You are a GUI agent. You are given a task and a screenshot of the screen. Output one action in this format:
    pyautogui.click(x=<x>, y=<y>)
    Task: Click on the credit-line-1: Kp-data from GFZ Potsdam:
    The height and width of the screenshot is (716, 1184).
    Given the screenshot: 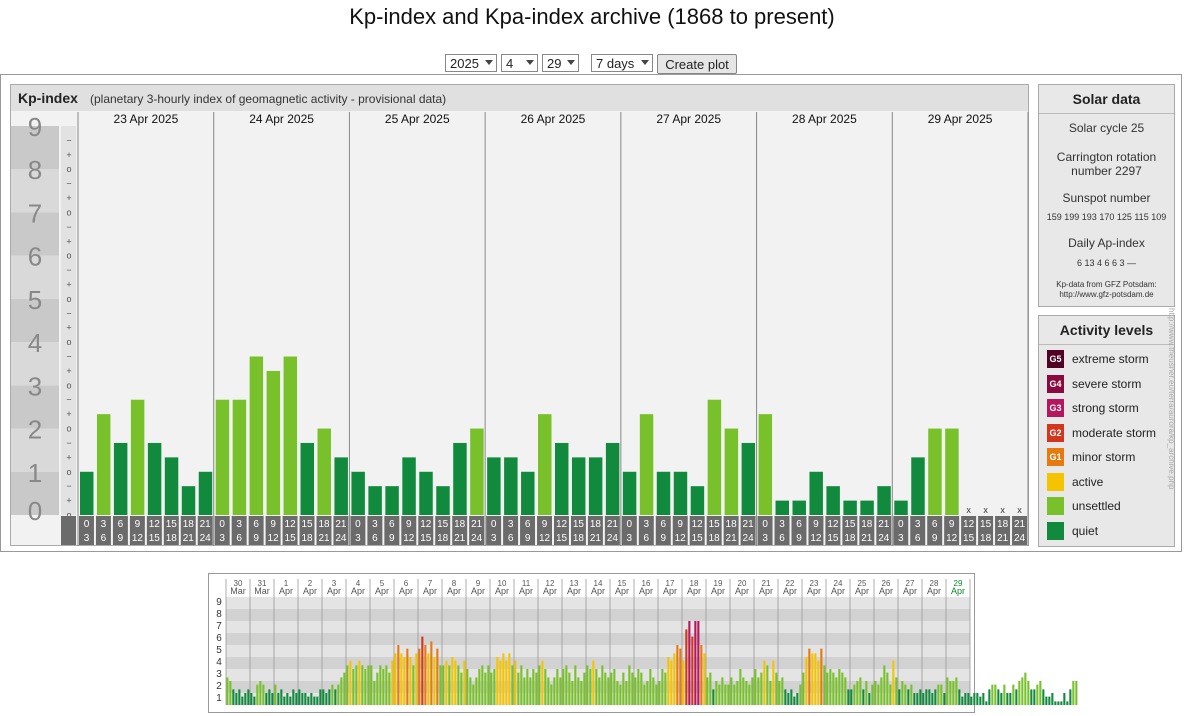 What is the action you would take?
    pyautogui.click(x=1106, y=284)
    